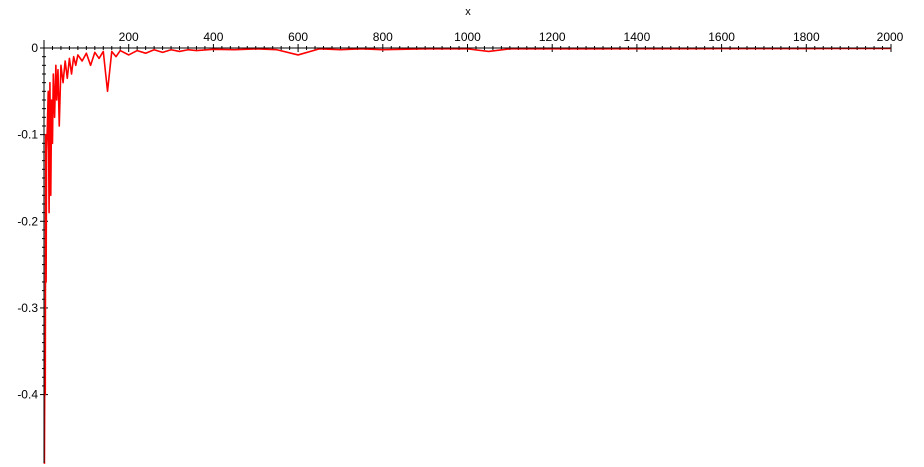 The image size is (924, 467). Describe the element at coordinates (721, 37) in the screenshot. I see `x-tick-label: 1600` at that location.